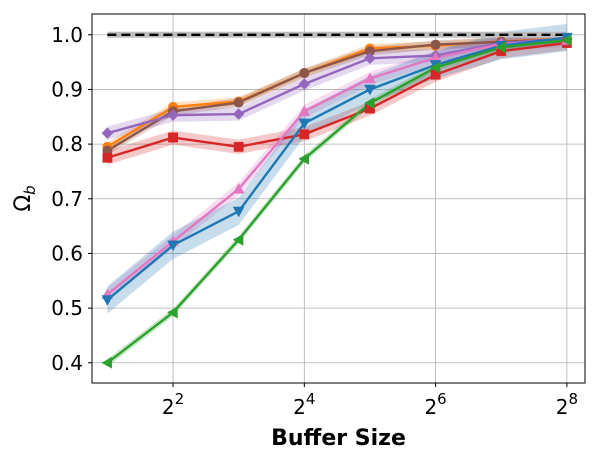 The width and height of the screenshot is (600, 459). Describe the element at coordinates (442, 399) in the screenshot. I see `x-tick-label-exponent: 6` at that location.